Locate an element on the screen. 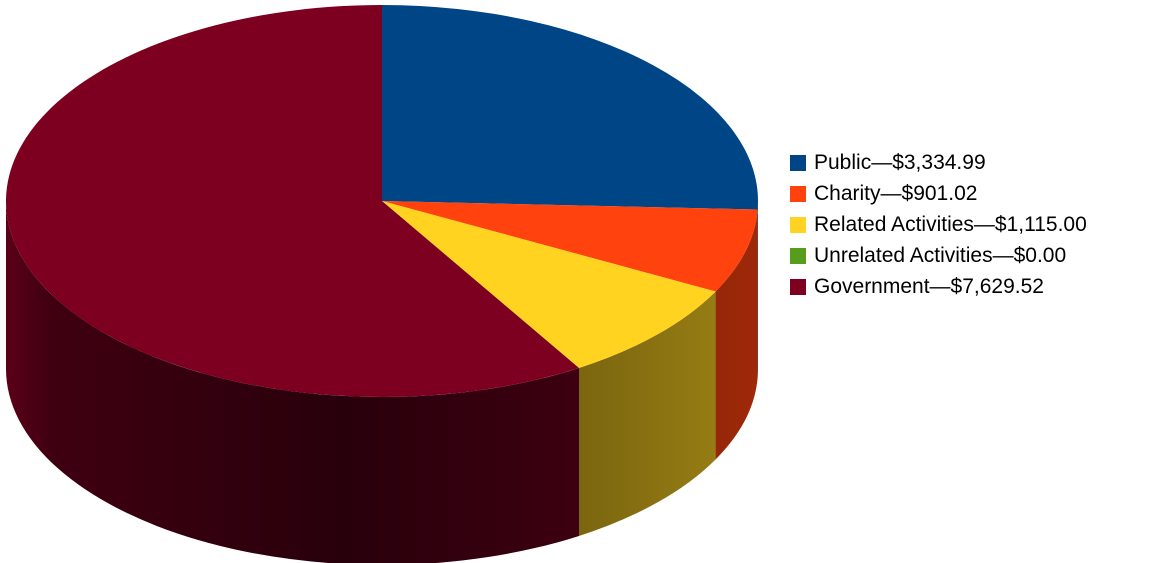  legend-item-related-activities: Related Activities—$1,115.00 is located at coordinates (938, 224).